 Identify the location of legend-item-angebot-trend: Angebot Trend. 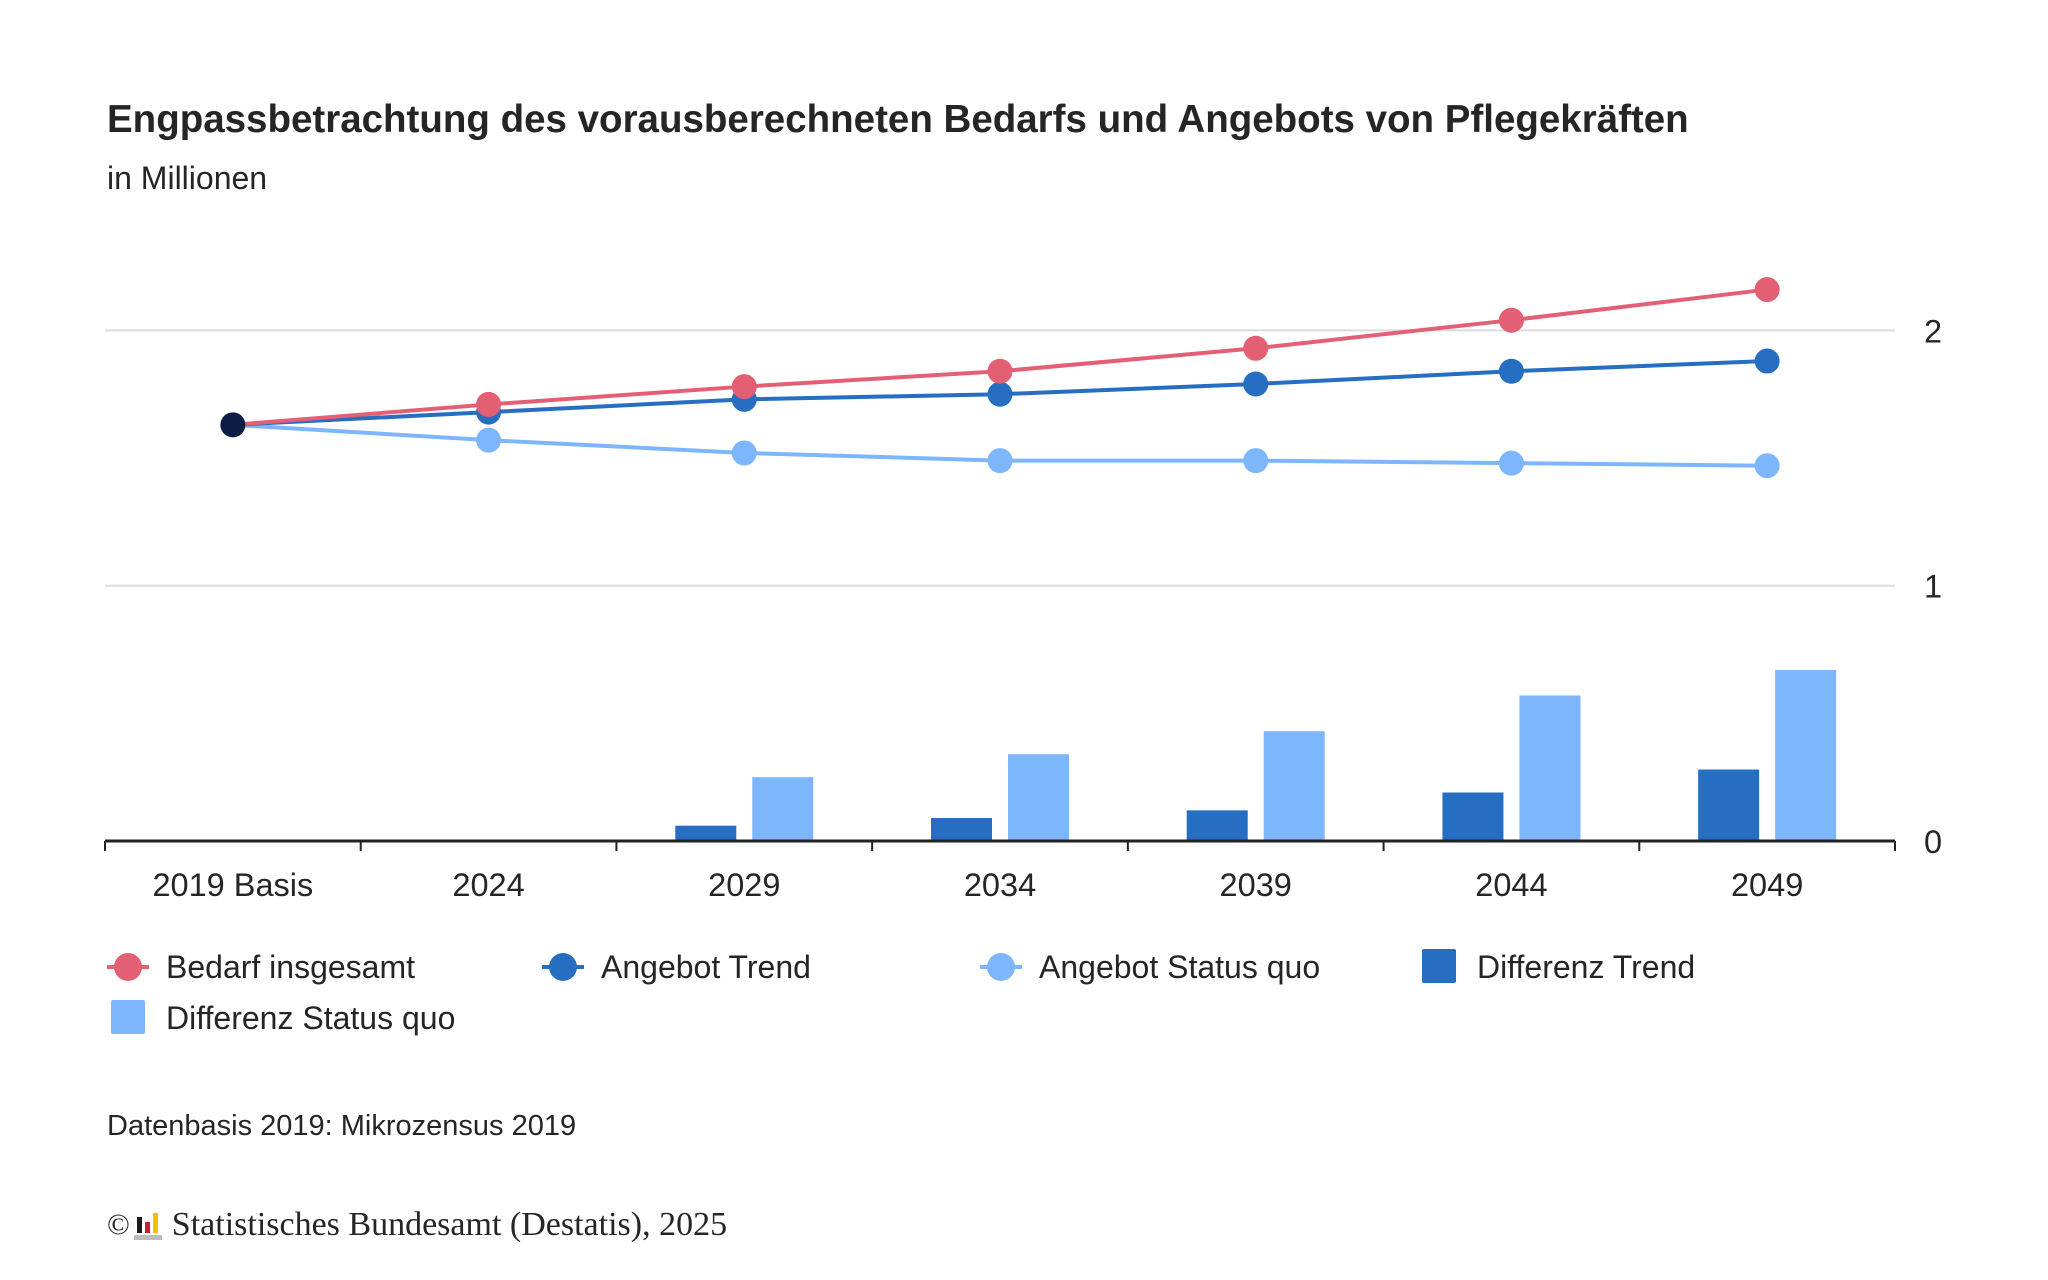
(676, 967).